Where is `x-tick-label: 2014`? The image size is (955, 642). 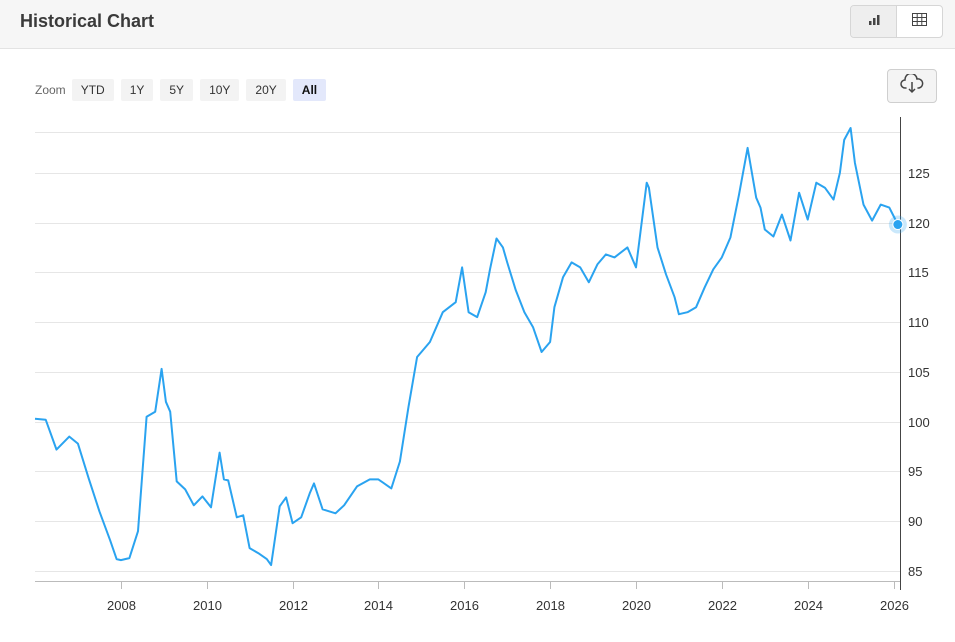
x-tick-label: 2014 is located at coordinates (378, 605).